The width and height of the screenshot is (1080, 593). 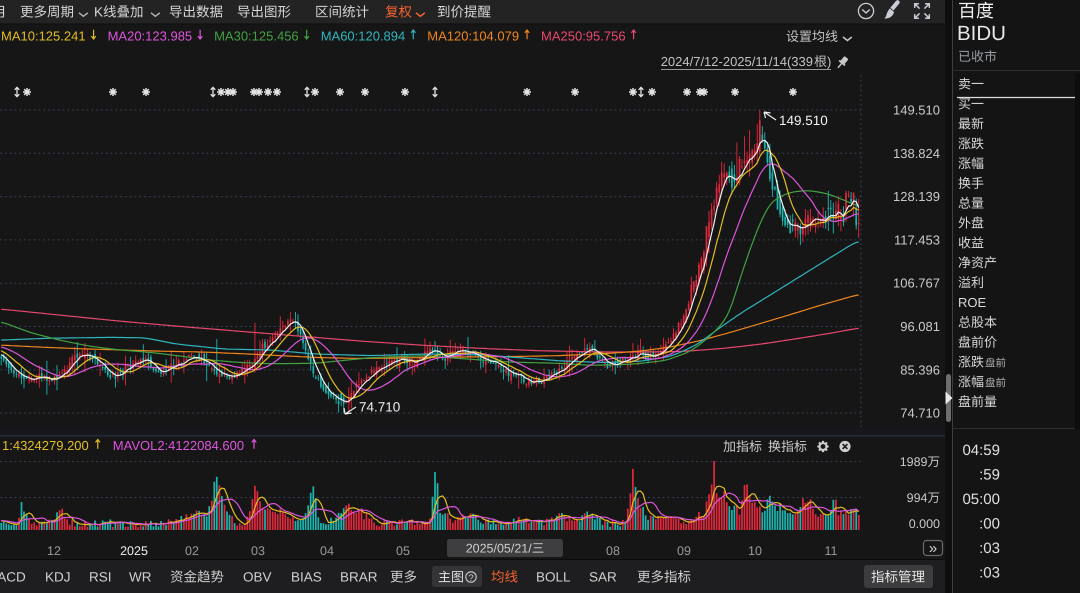 I want to click on svg-text: 04, so click(x=327, y=551).